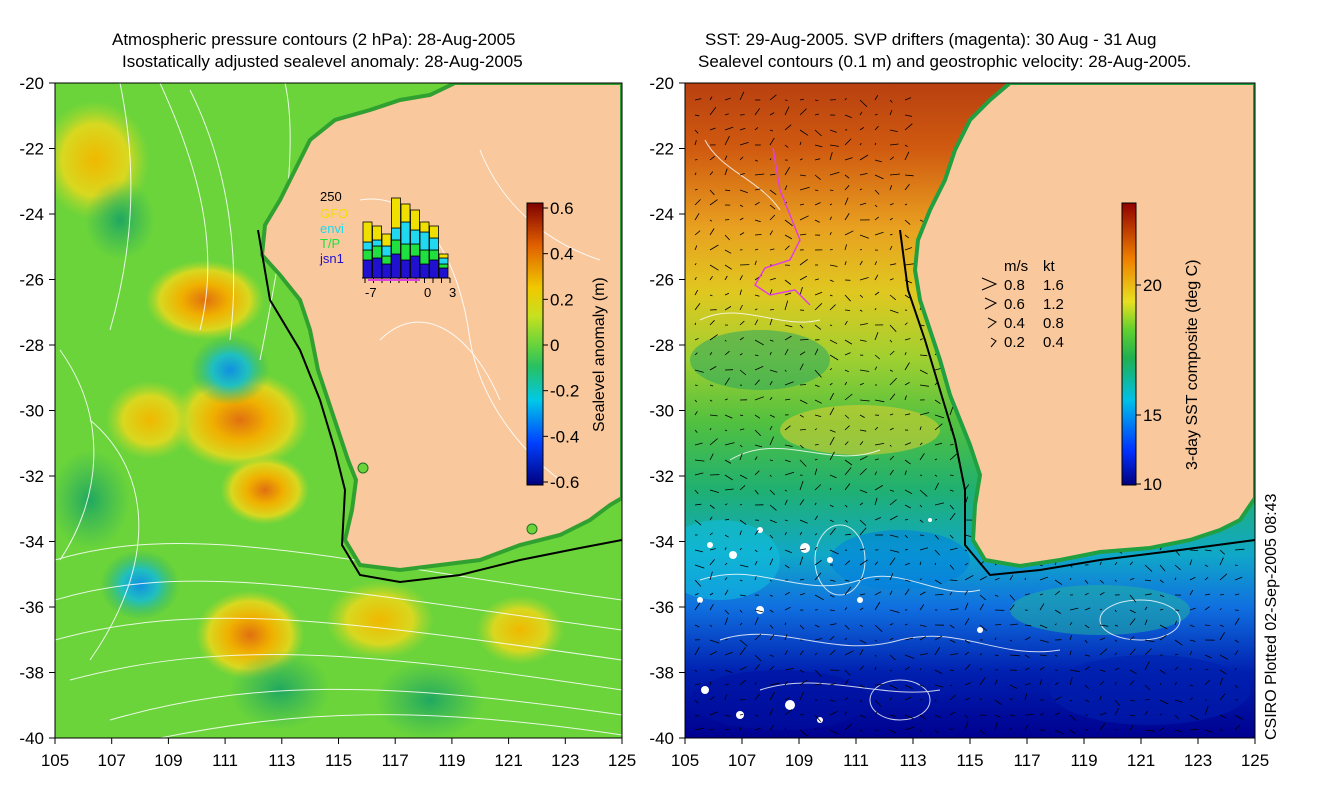 This screenshot has width=1320, height=810. Describe the element at coordinates (989, 284) in the screenshot. I see `velocity-key-arrow` at that location.